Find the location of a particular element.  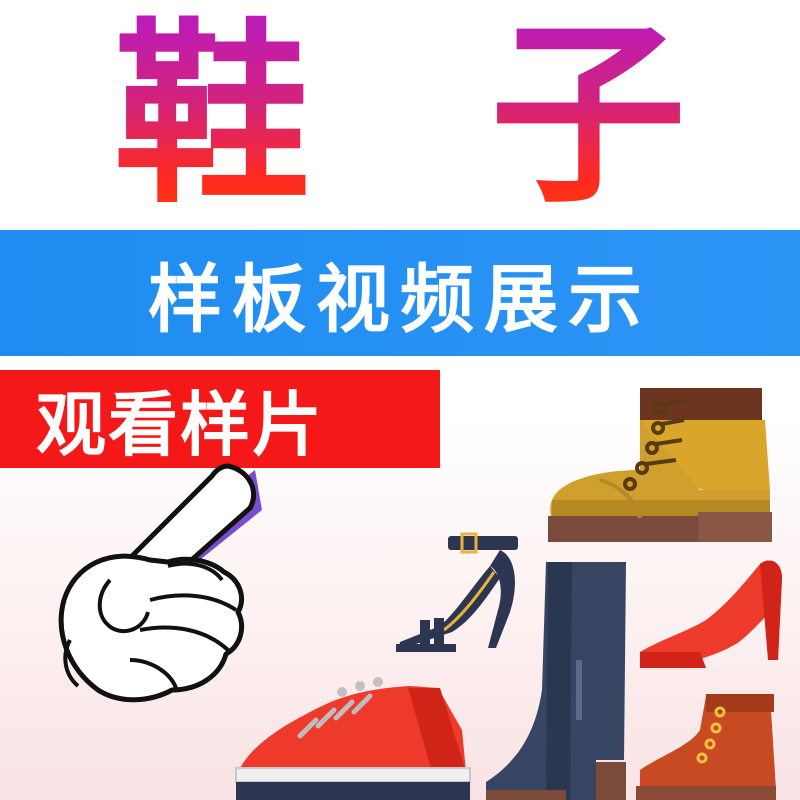

sample-video-banner-text: 样板视频展示 is located at coordinates (400, 299).